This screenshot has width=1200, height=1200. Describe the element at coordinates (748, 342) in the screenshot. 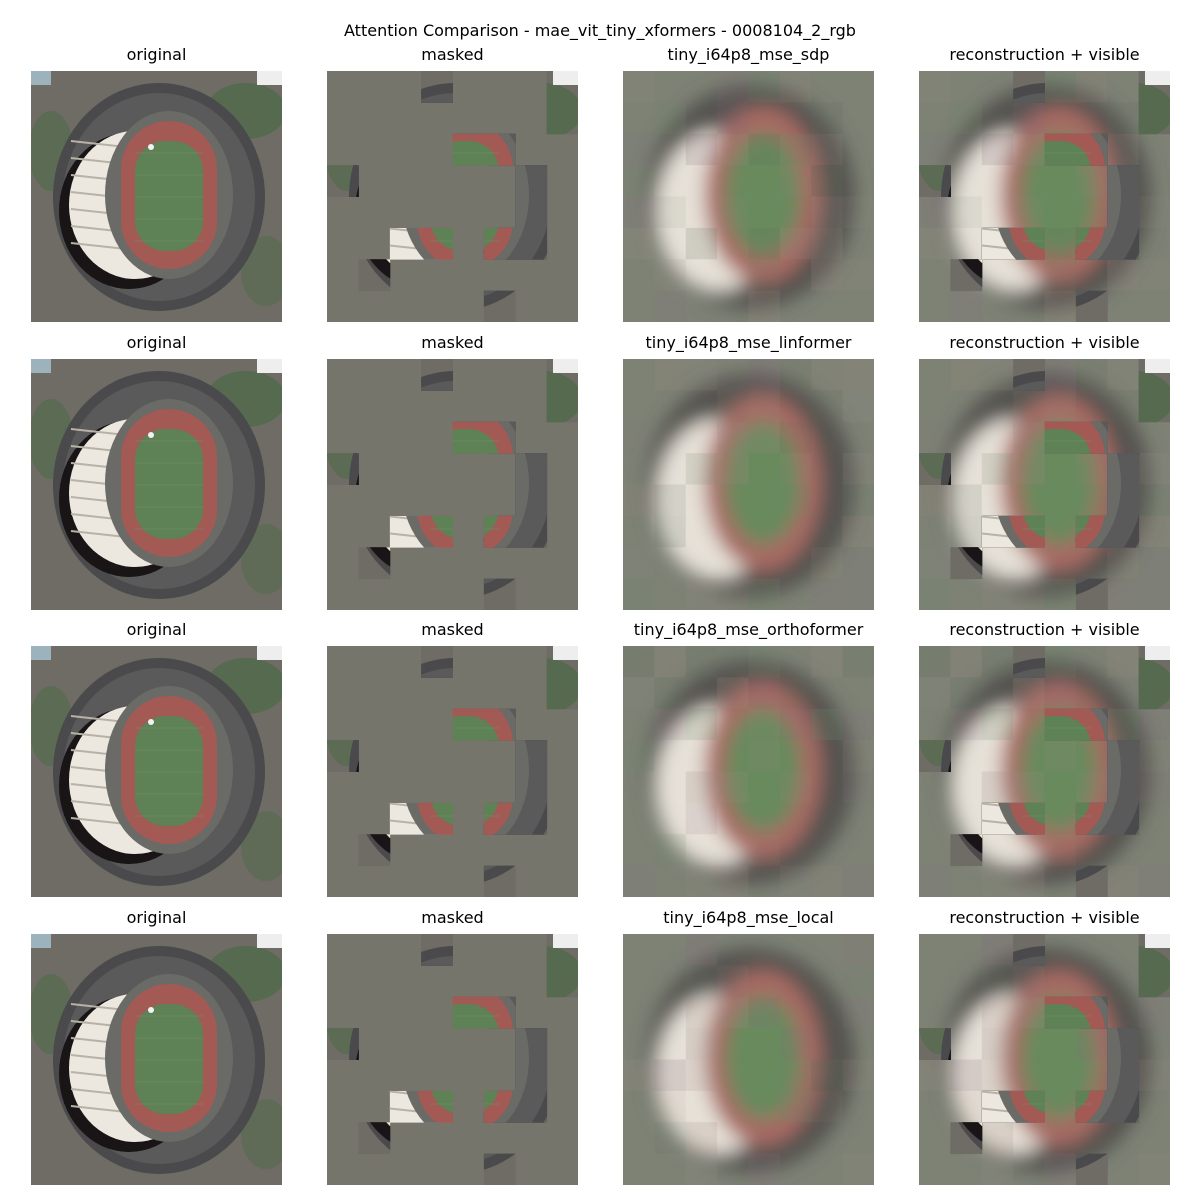

I see `panel-title: tiny_i64p8_mse_linformer` at that location.